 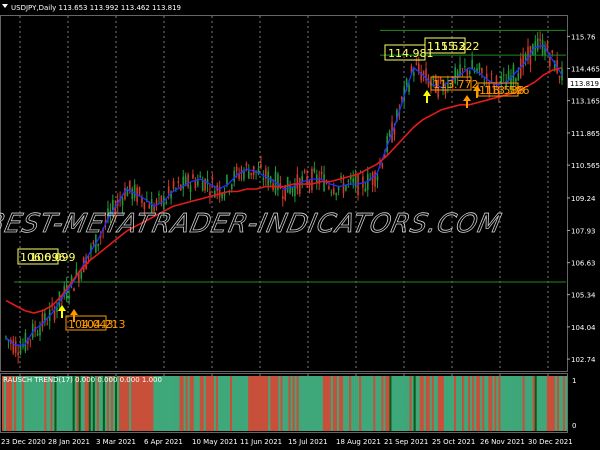 I want to click on price-label: 115.322, so click(x=457, y=46).